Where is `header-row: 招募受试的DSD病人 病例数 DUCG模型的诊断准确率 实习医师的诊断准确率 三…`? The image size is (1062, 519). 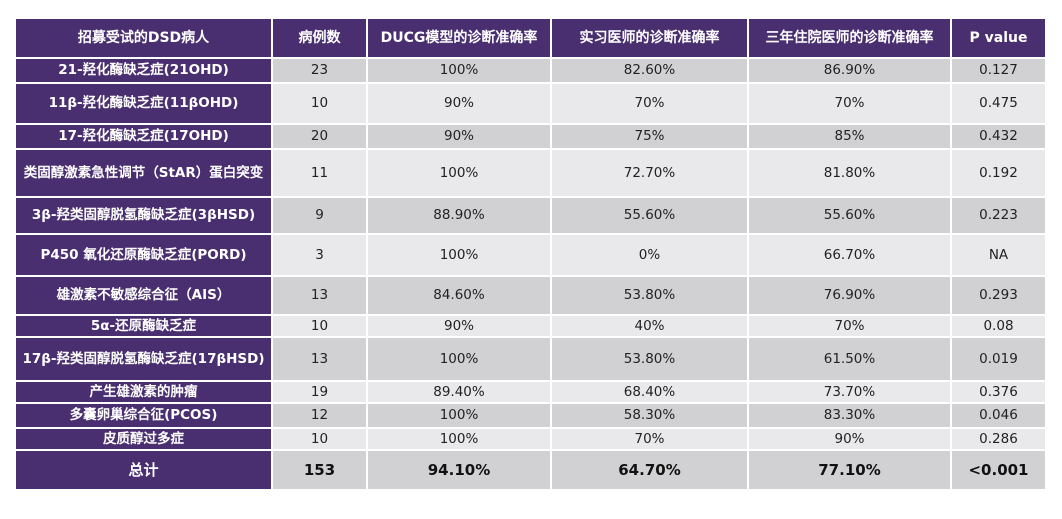
header-row: 招募受试的DSD病人 病例数 DUCG模型的诊断准确率 实习医师的诊断准确率 三… is located at coordinates (530, 38).